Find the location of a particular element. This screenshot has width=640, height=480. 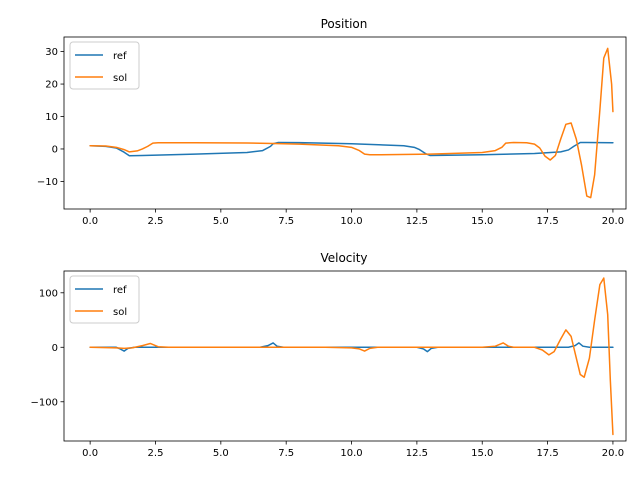

position-xtick-label: 7.5 is located at coordinates (286, 221).